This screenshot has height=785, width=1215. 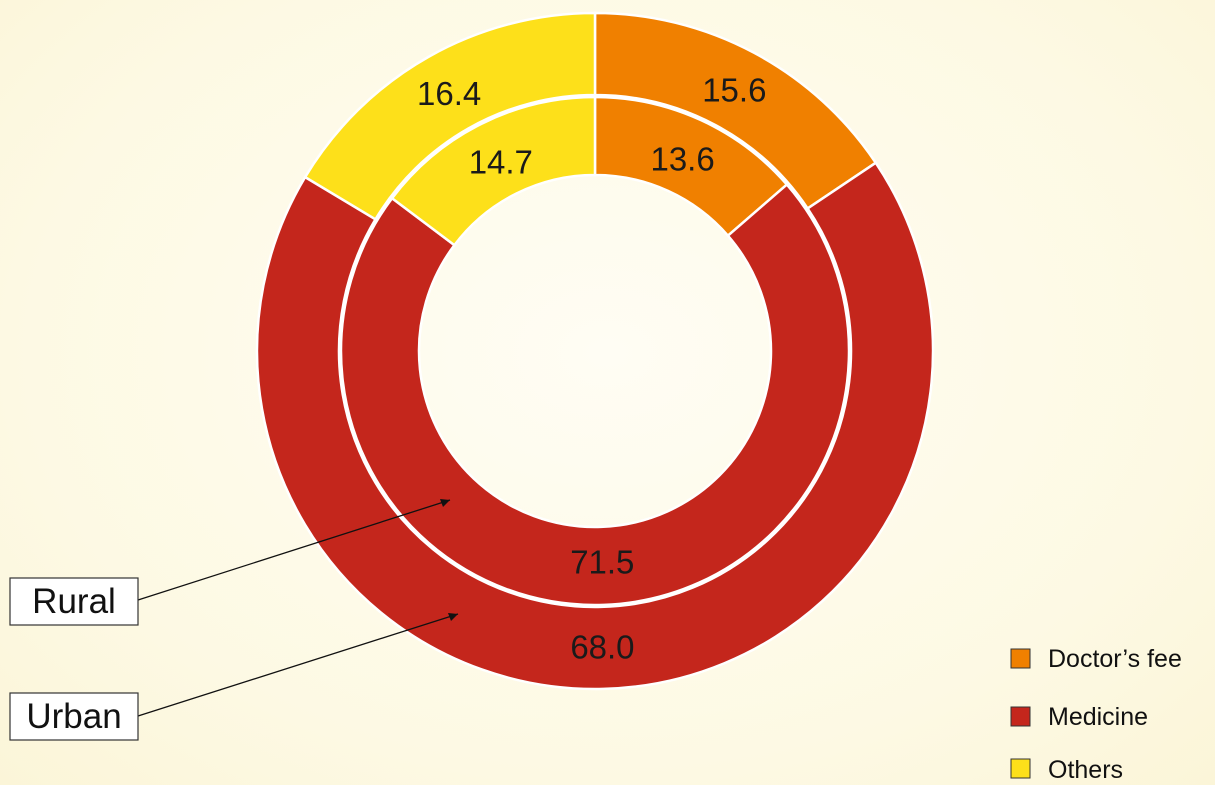 I want to click on urban-label-box, so click(x=74, y=716).